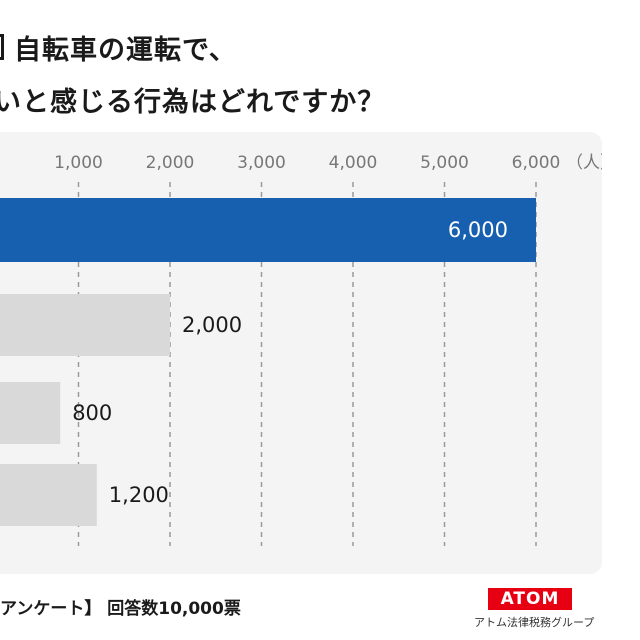 This screenshot has width=640, height=640. I want to click on bar-value-label: 1,200, so click(139, 495).